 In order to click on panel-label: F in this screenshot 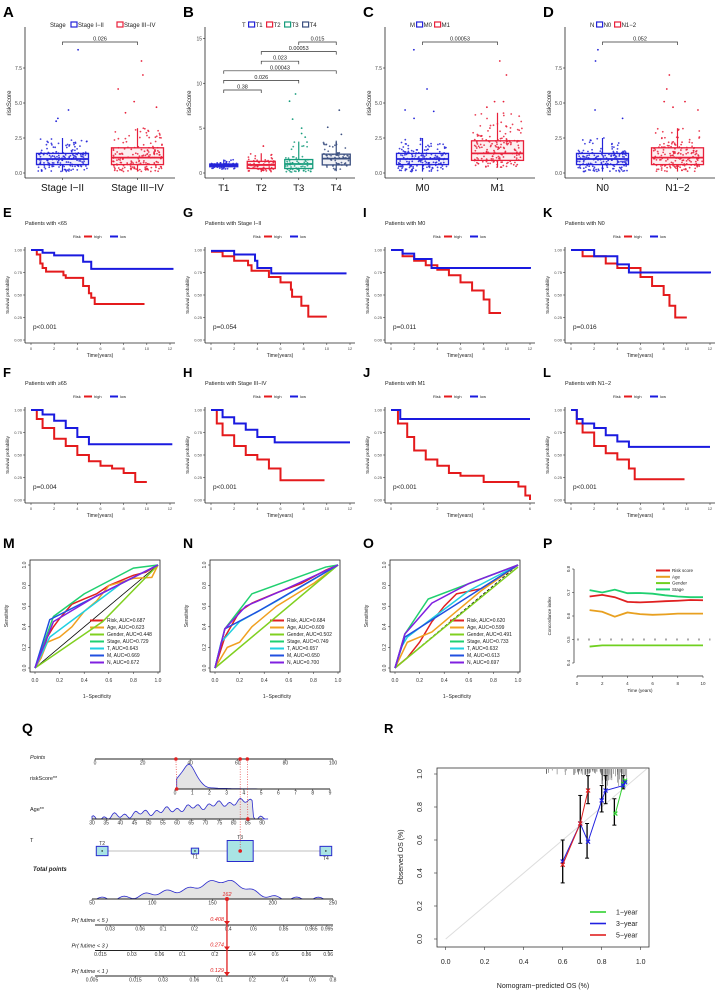, I will do `click(7, 372)`.